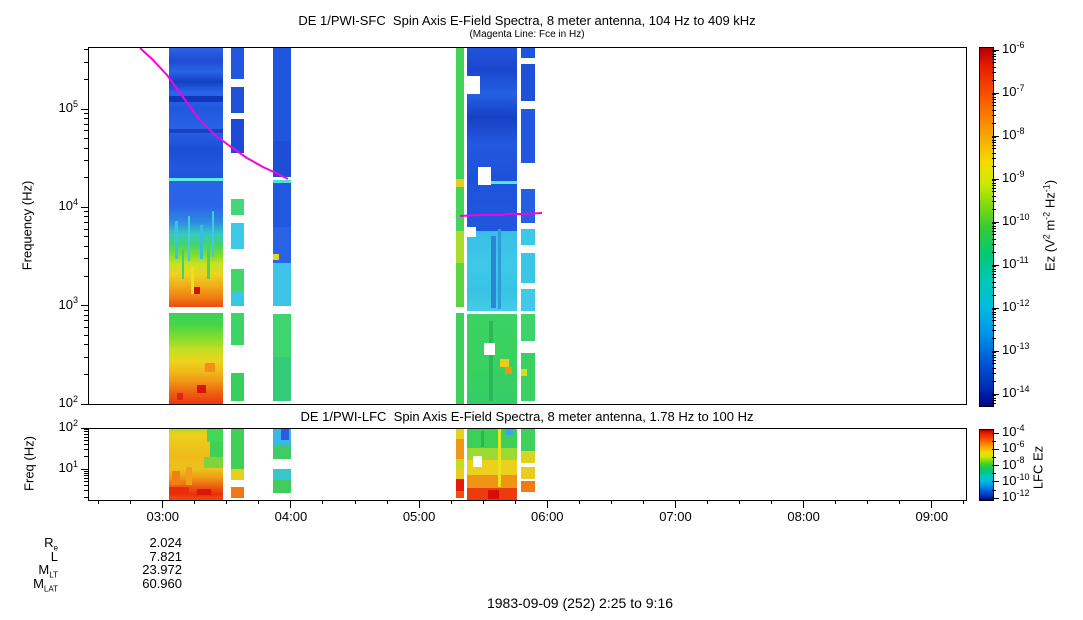 This screenshot has height=620, width=1083. What do you see at coordinates (1015, 262) in the screenshot?
I see `colorbar-tick-label: 10⁻¹¹` at bounding box center [1015, 262].